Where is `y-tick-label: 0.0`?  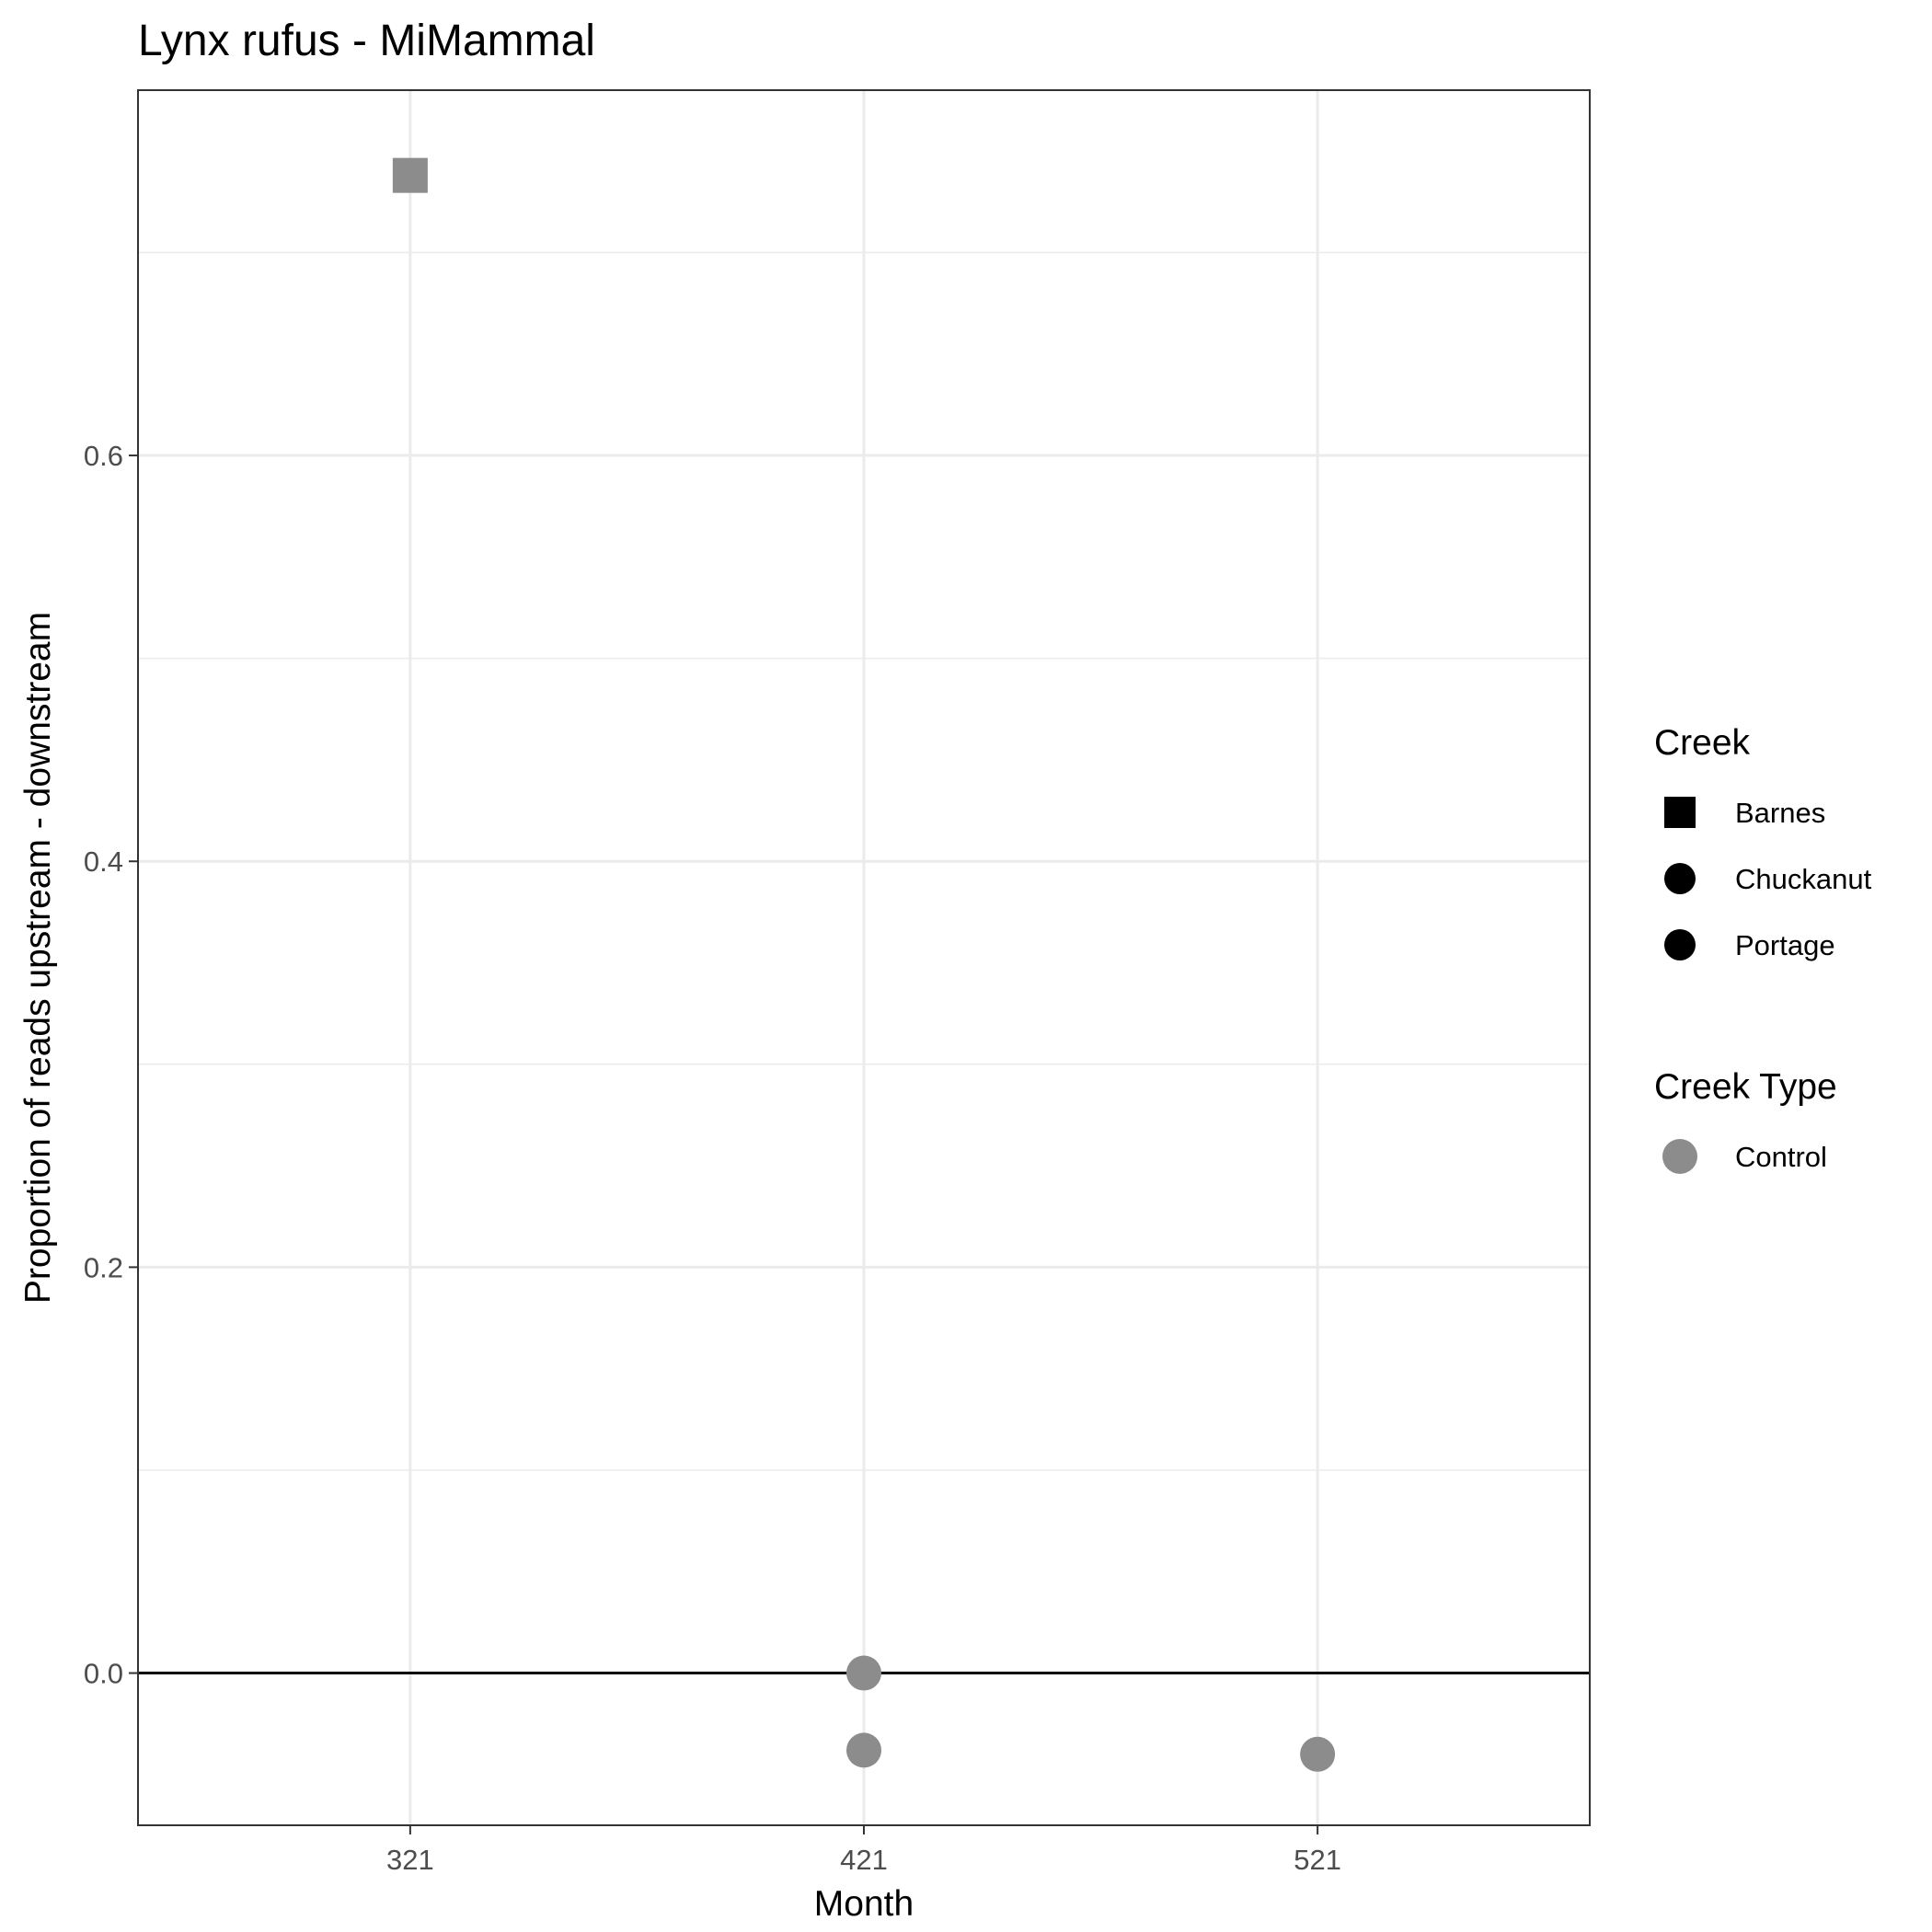
y-tick-label: 0.0 is located at coordinates (103, 1674).